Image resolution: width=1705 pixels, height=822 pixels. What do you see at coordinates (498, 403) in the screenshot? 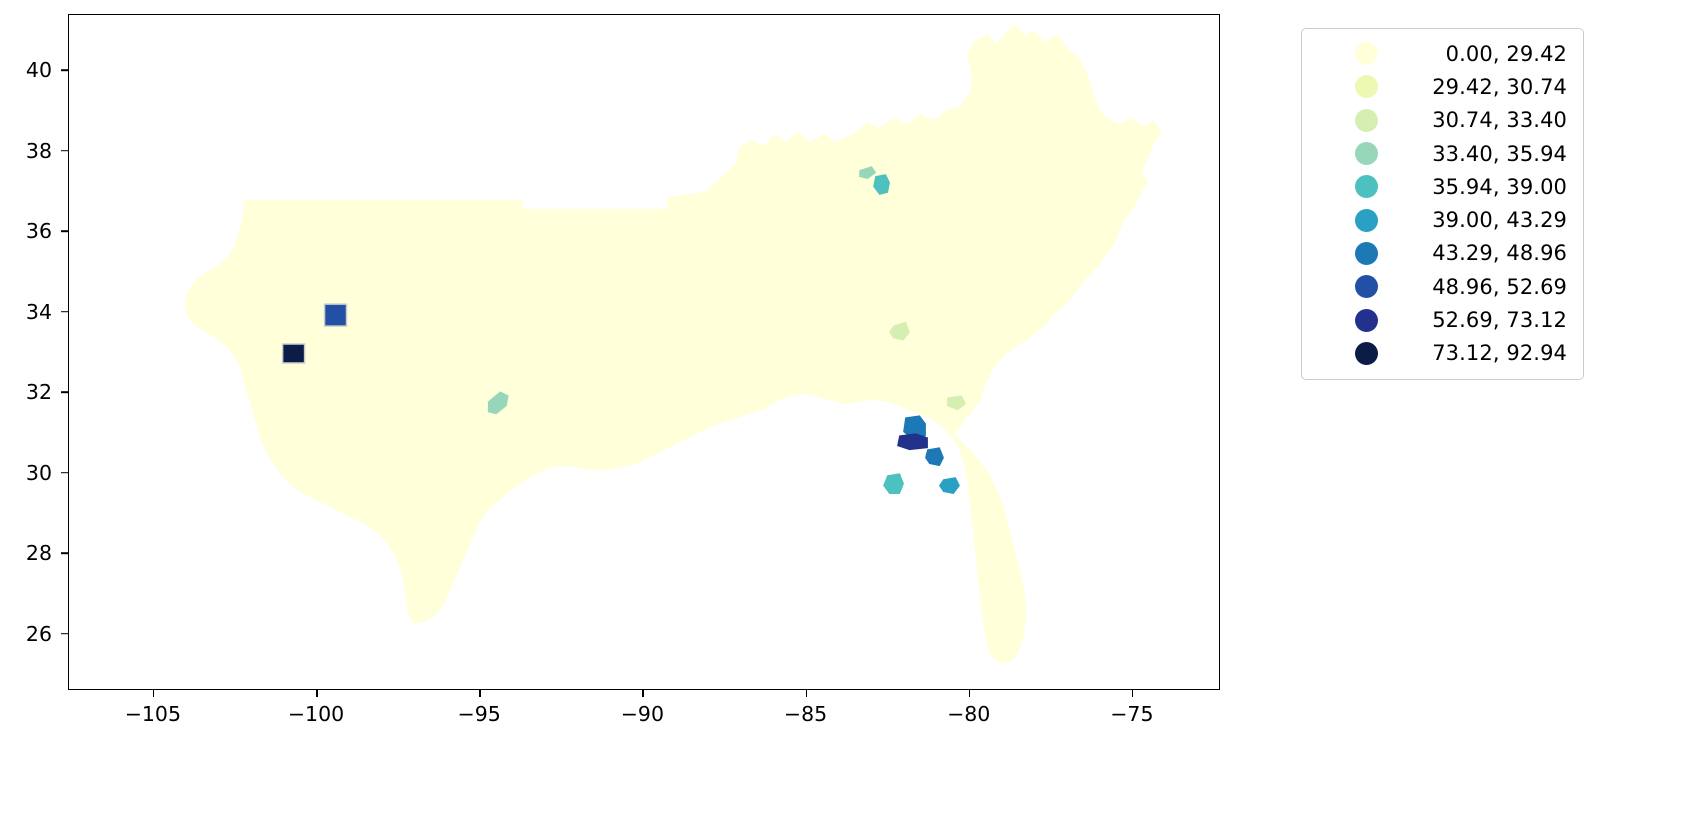
I see `region-louisiana-parish` at bounding box center [498, 403].